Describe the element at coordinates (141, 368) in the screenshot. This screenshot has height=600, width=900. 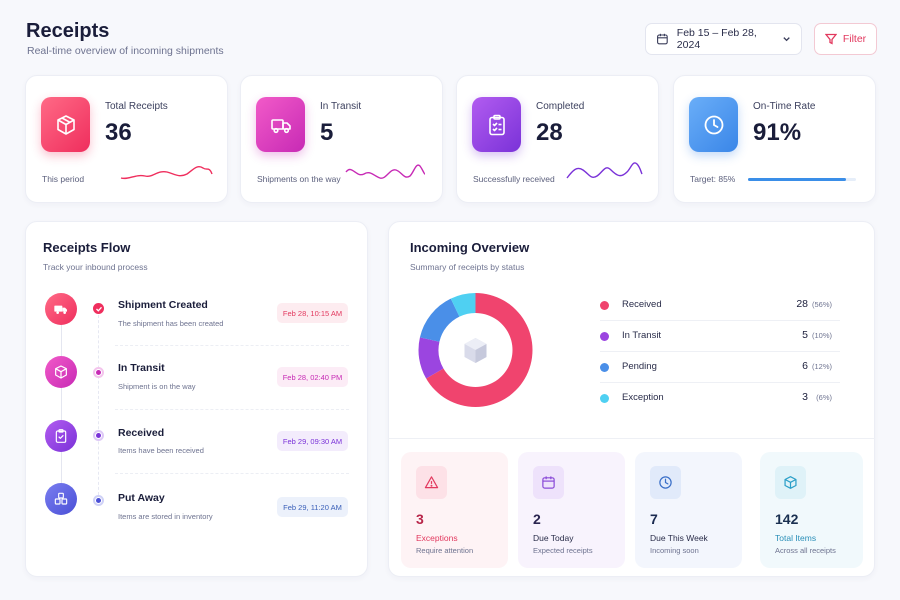
I see `step-title: In Transit` at that location.